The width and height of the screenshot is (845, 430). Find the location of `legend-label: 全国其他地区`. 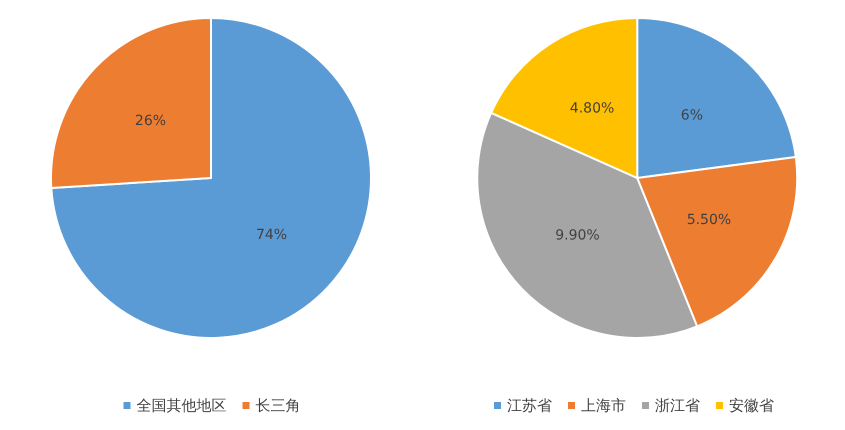

legend-label: 全国其他地区 is located at coordinates (181, 405).